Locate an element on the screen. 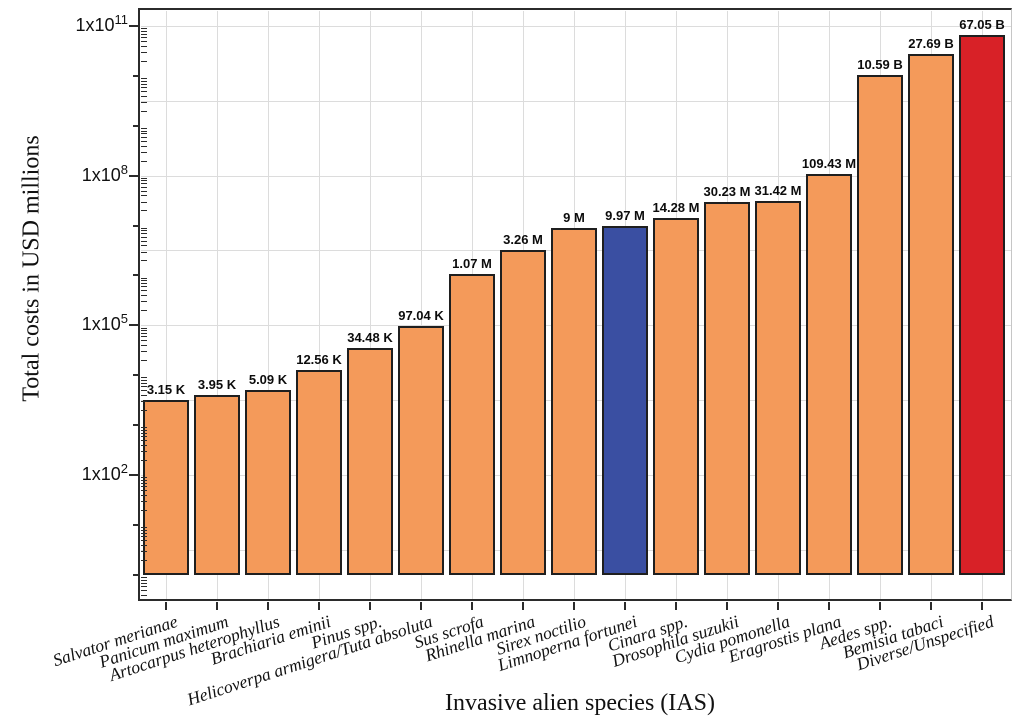 The width and height of the screenshot is (1024, 724). bar-value-label: 14.28 M is located at coordinates (676, 207).